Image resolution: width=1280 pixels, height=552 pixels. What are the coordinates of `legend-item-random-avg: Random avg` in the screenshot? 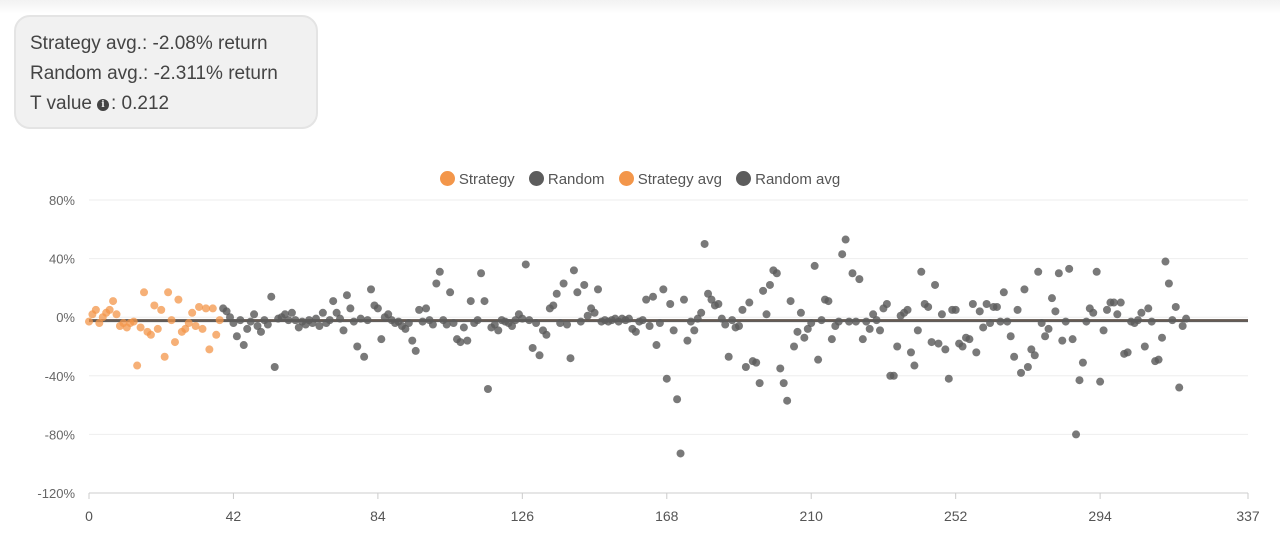 It's located at (788, 179).